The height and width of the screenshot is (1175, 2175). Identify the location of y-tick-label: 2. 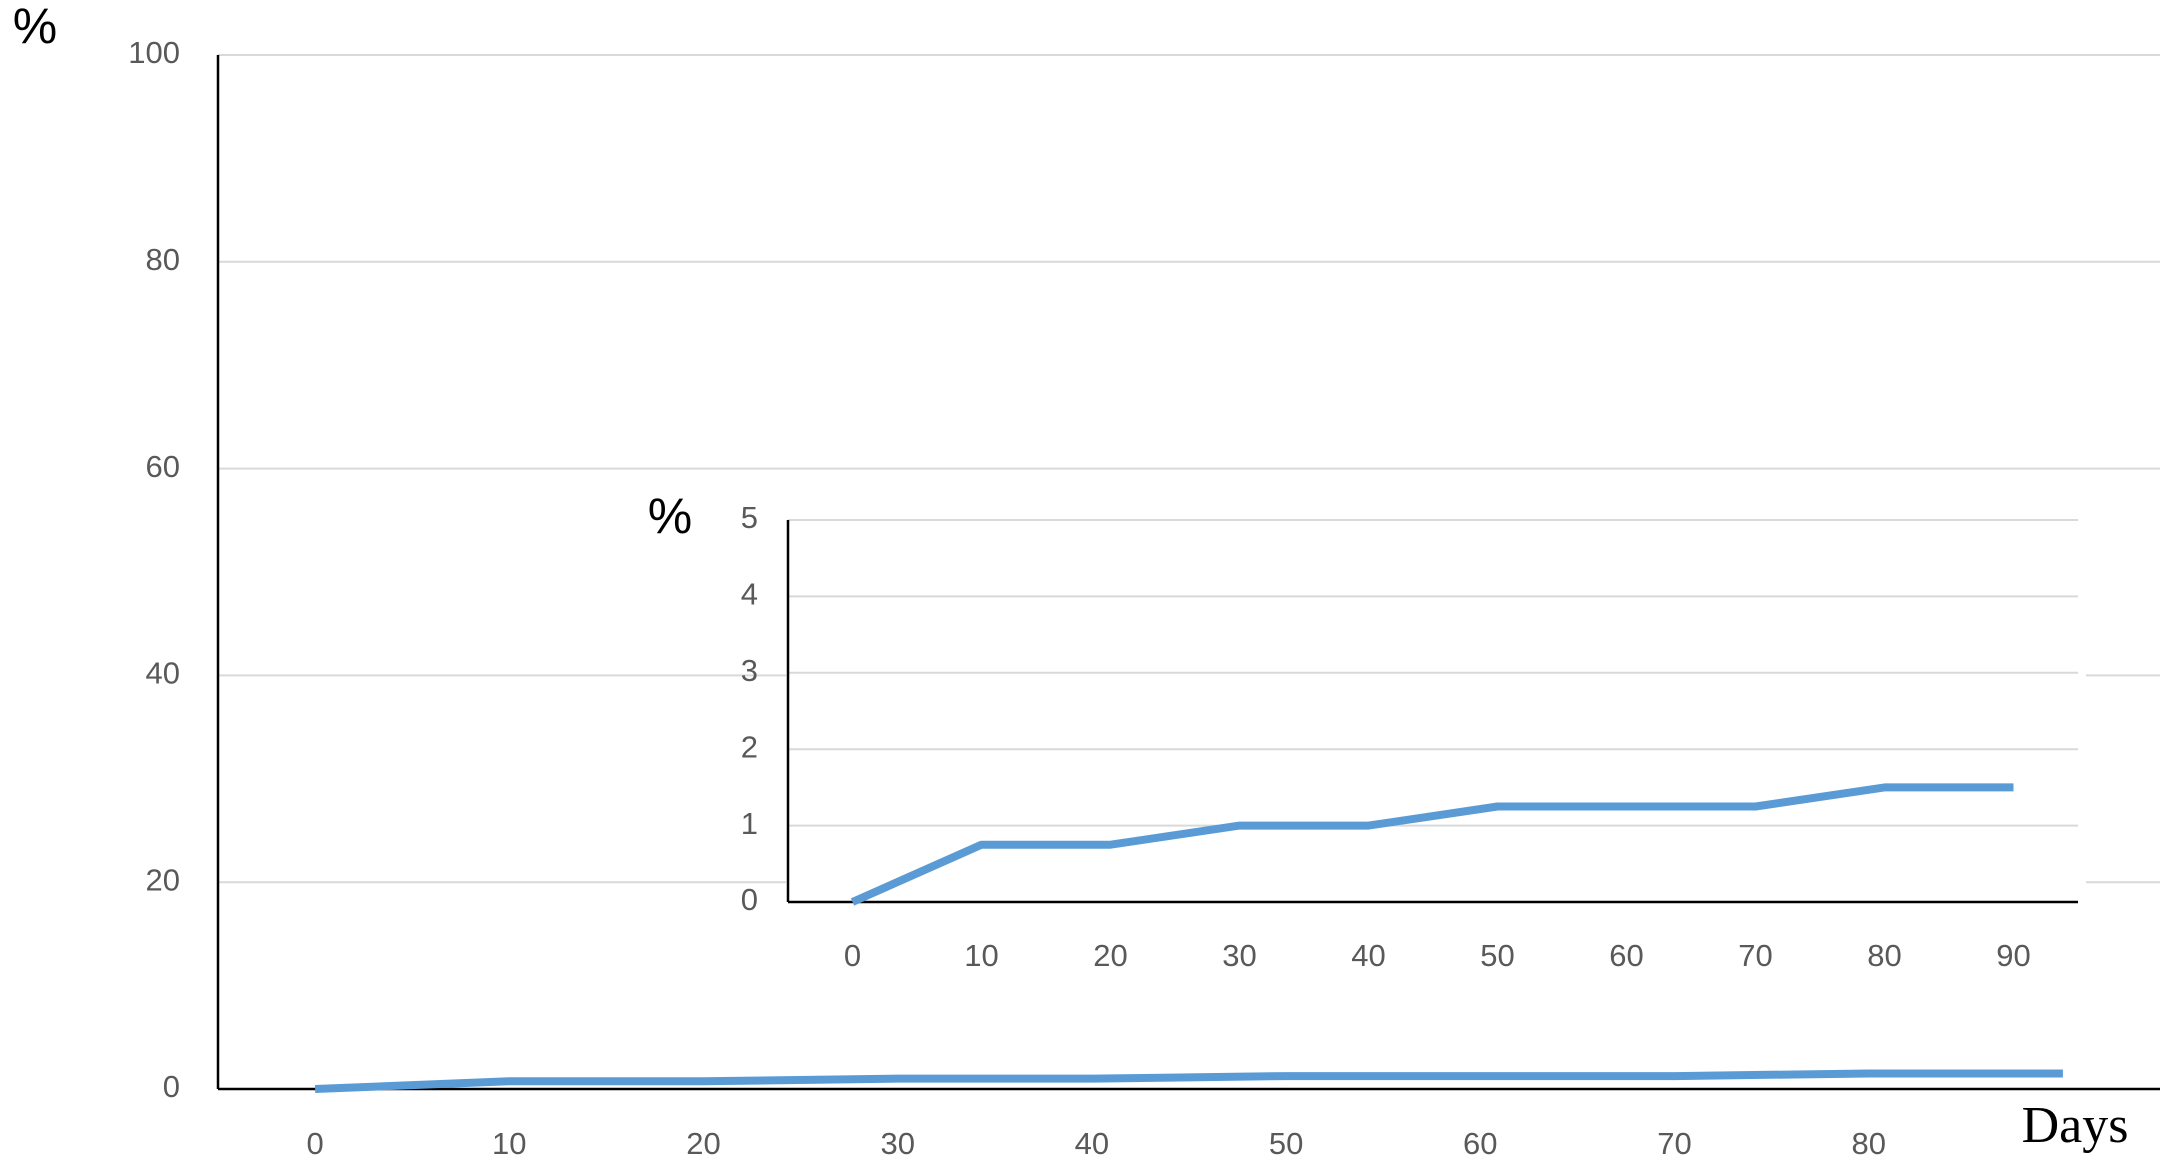
(749, 746).